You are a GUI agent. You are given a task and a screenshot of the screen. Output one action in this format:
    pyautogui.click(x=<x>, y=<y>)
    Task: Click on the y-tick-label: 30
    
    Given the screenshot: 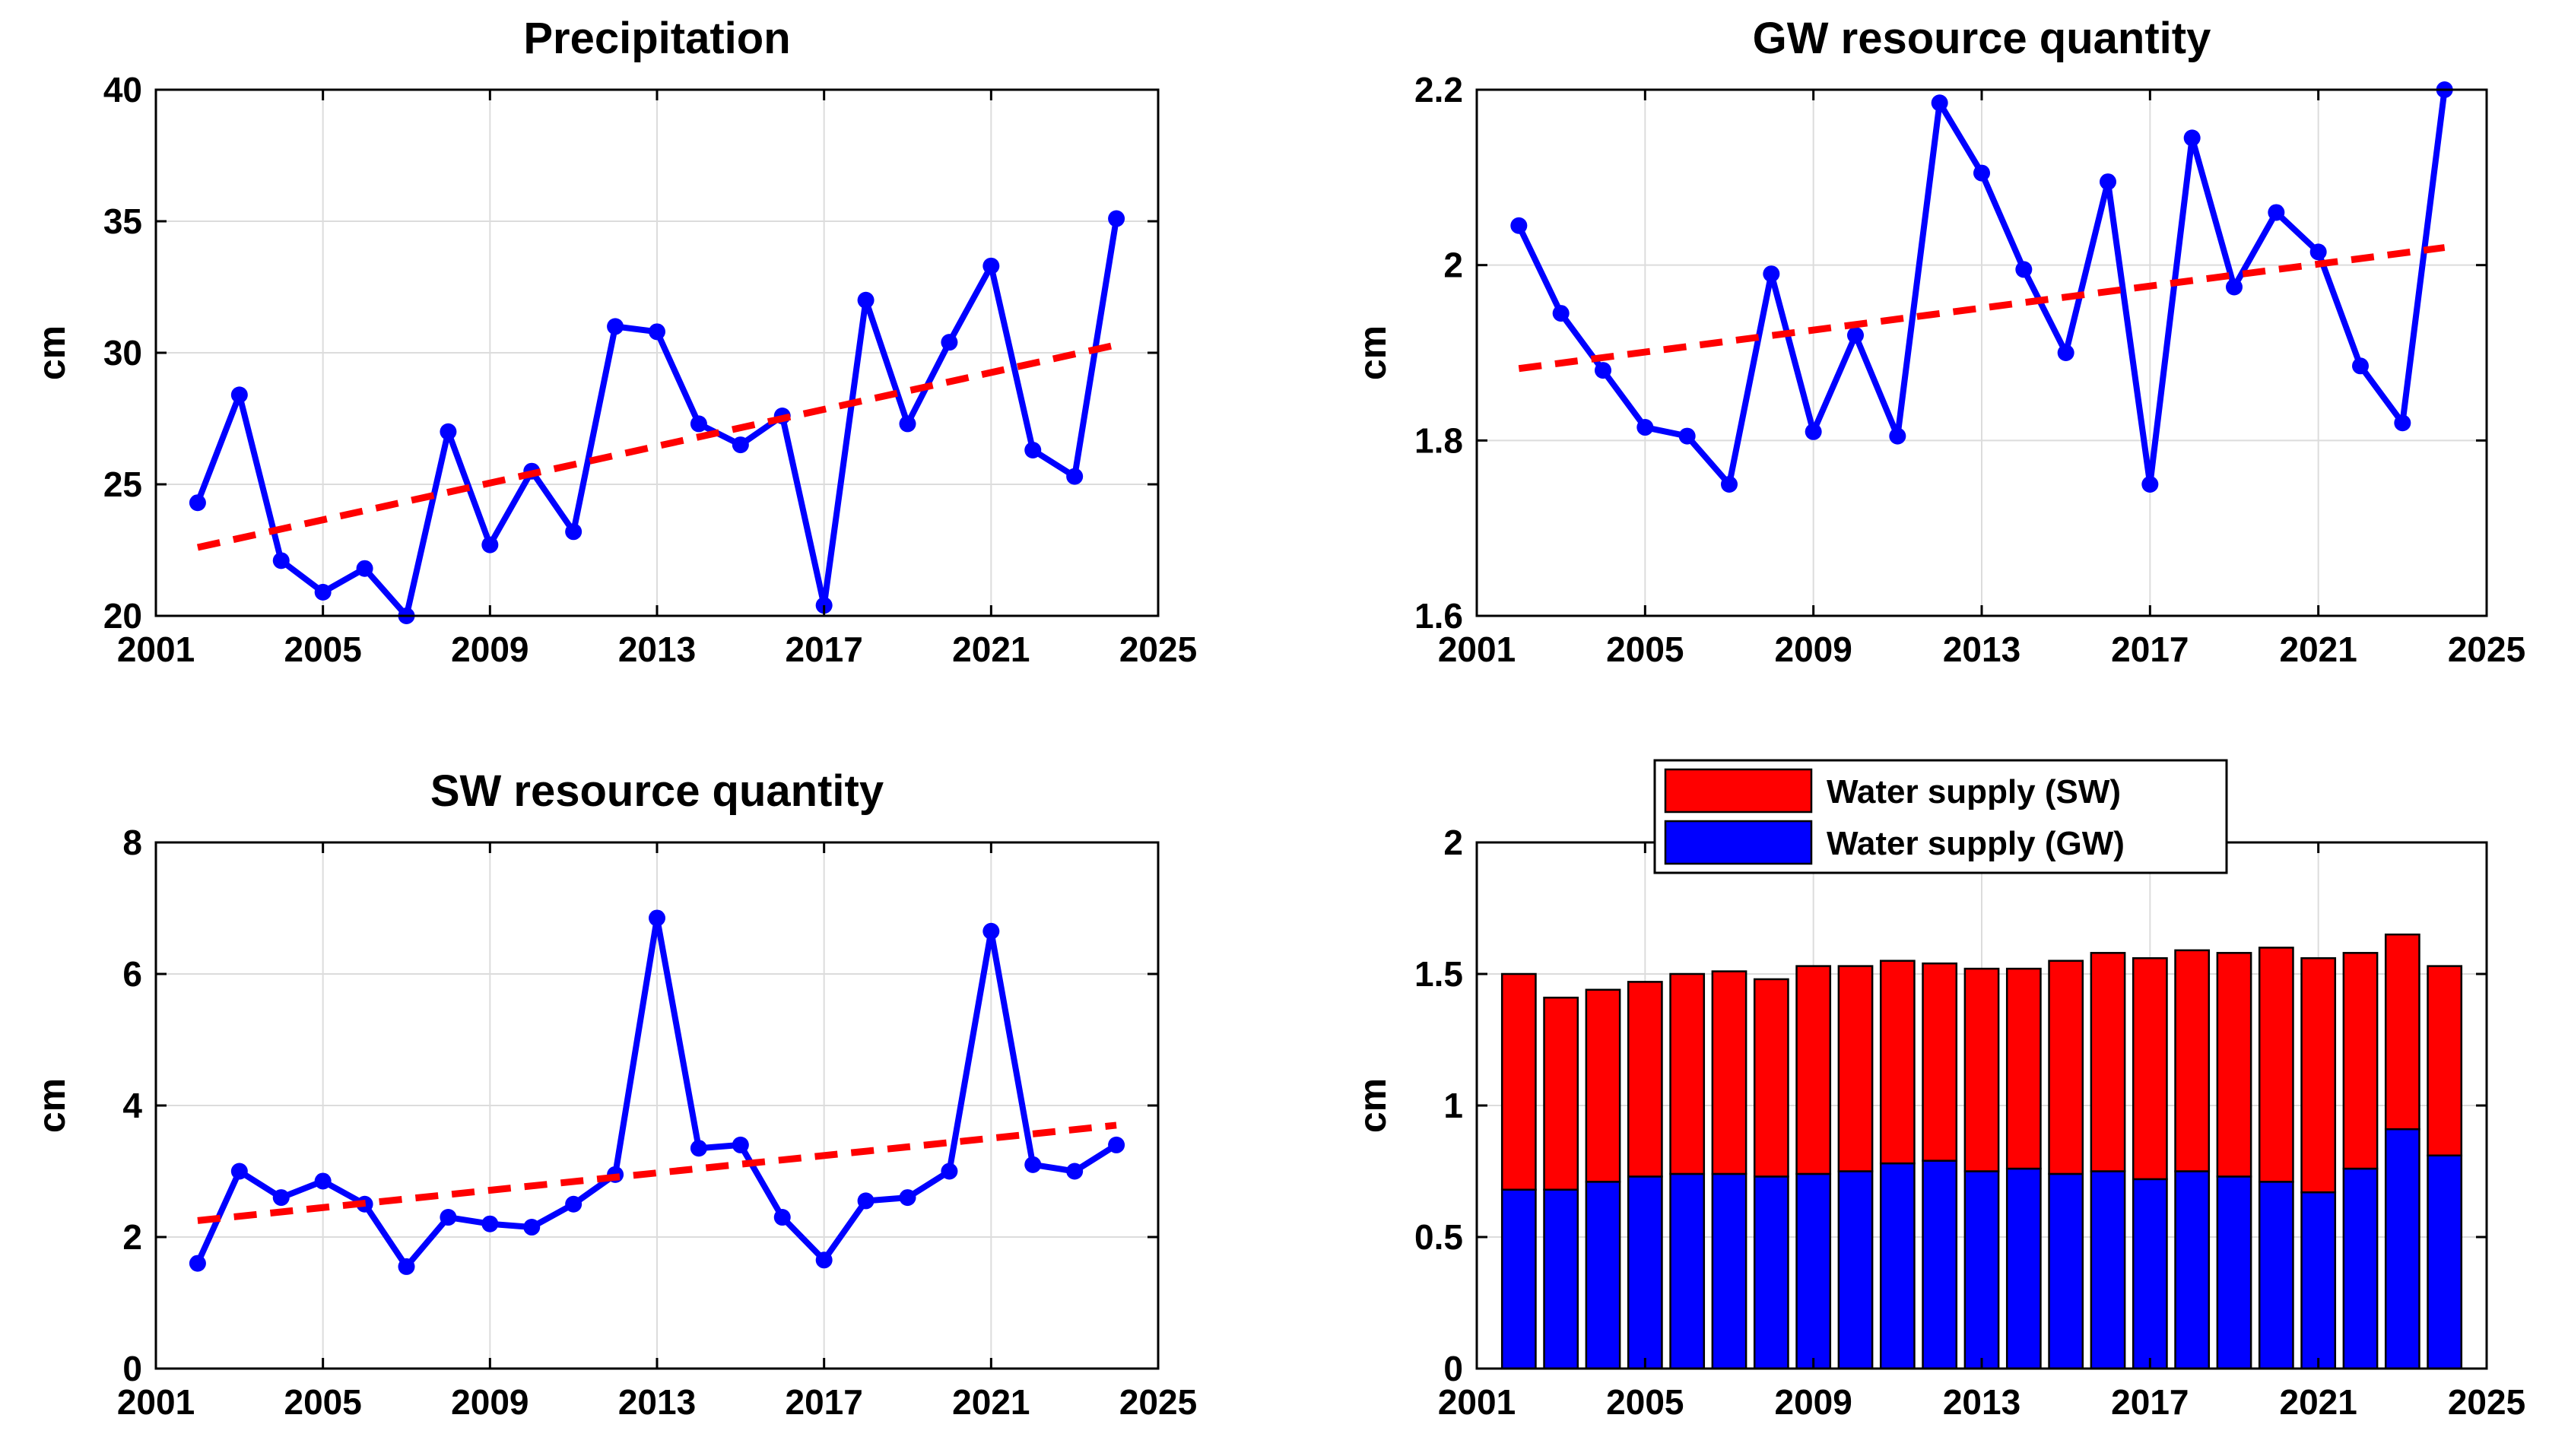 What is the action you would take?
    pyautogui.click(x=122, y=353)
    